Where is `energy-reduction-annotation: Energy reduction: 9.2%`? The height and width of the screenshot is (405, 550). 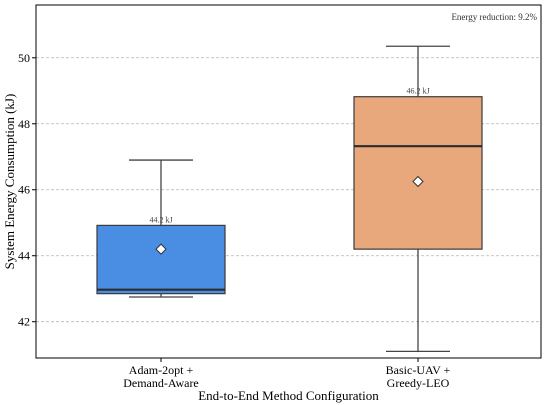 energy-reduction-annotation: Energy reduction: 9.2% is located at coordinates (494, 17).